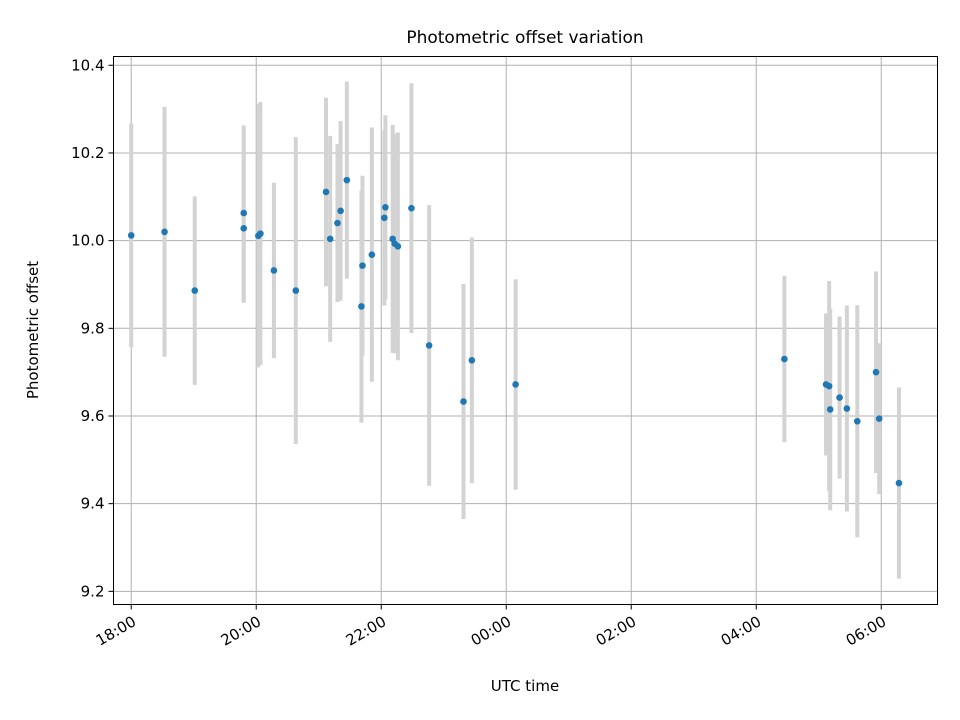  Describe the element at coordinates (93, 504) in the screenshot. I see `y-tick-label: 9.4` at that location.